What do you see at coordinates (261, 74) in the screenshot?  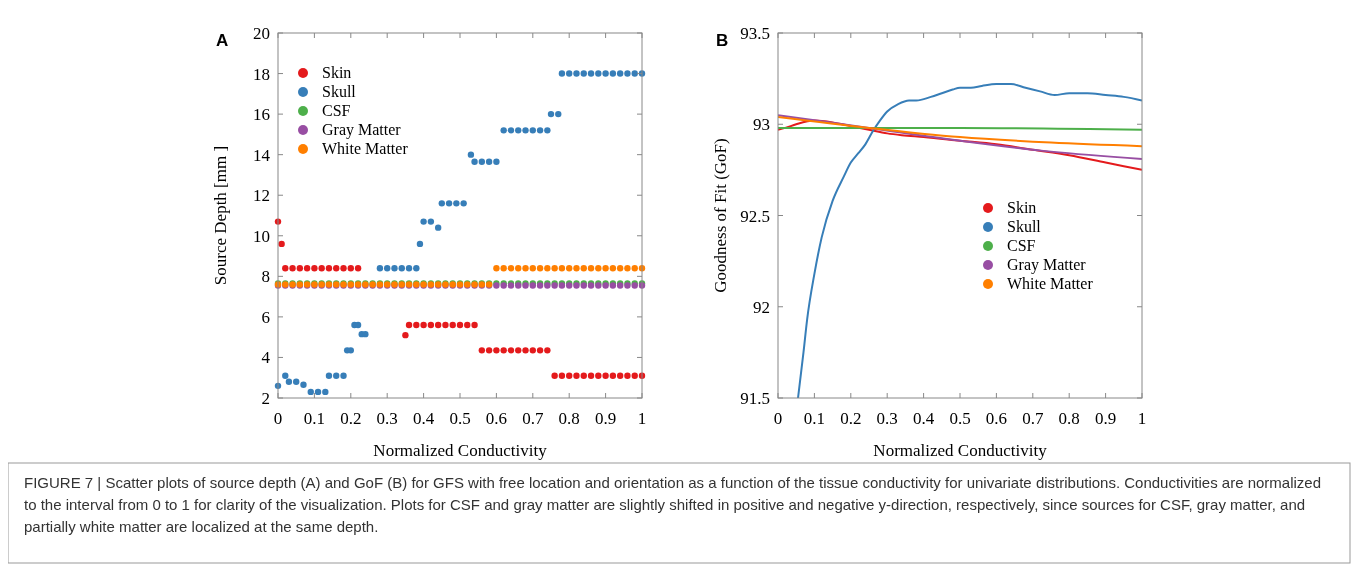 I see `y-tick-label: 18` at bounding box center [261, 74].